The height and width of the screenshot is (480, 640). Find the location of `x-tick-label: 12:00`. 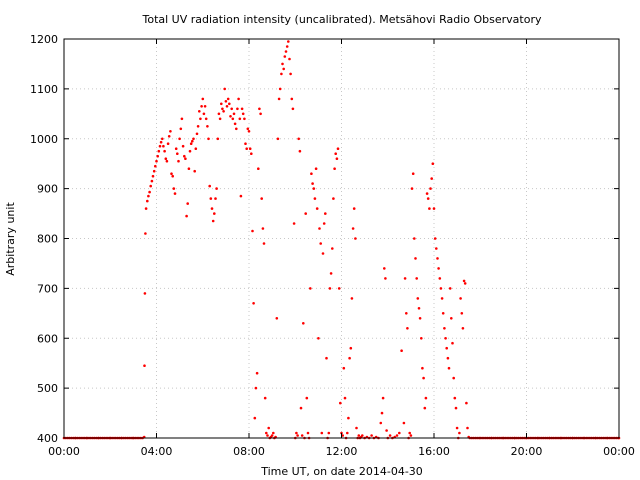

x-tick-label: 12:00 is located at coordinates (342, 451).